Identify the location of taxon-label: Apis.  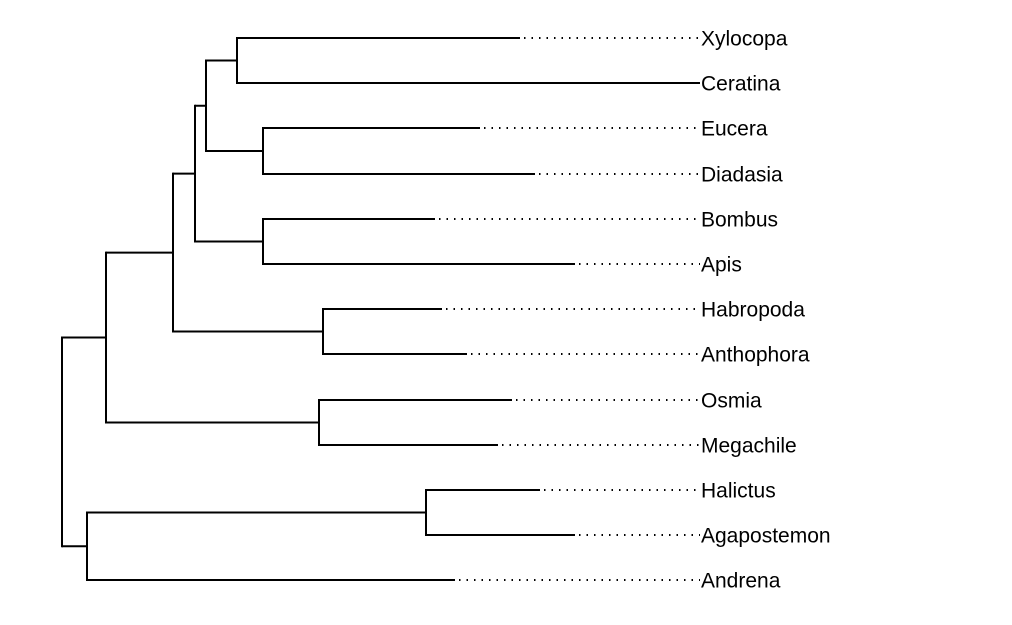
(721, 265).